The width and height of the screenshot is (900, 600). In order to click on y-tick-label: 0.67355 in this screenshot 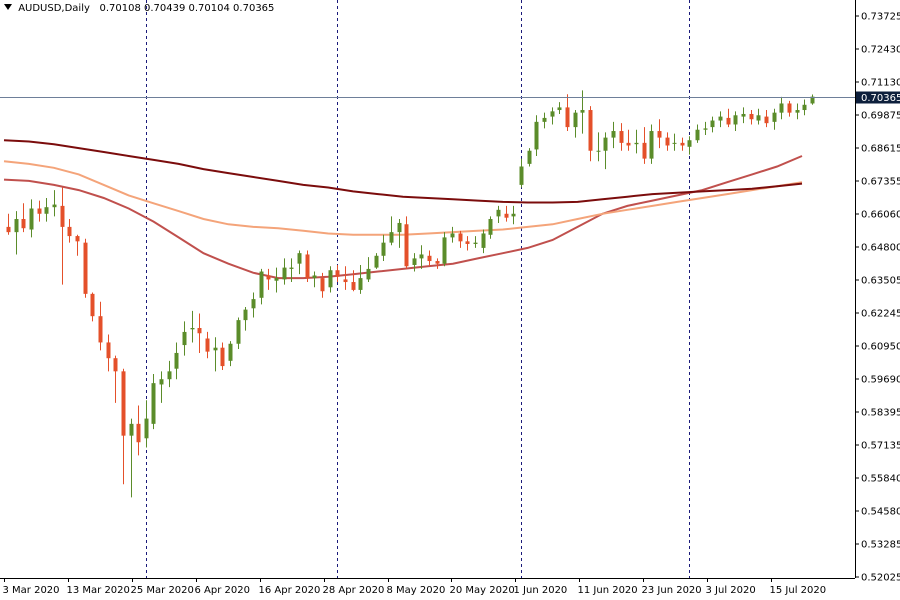, I will do `click(880, 182)`.